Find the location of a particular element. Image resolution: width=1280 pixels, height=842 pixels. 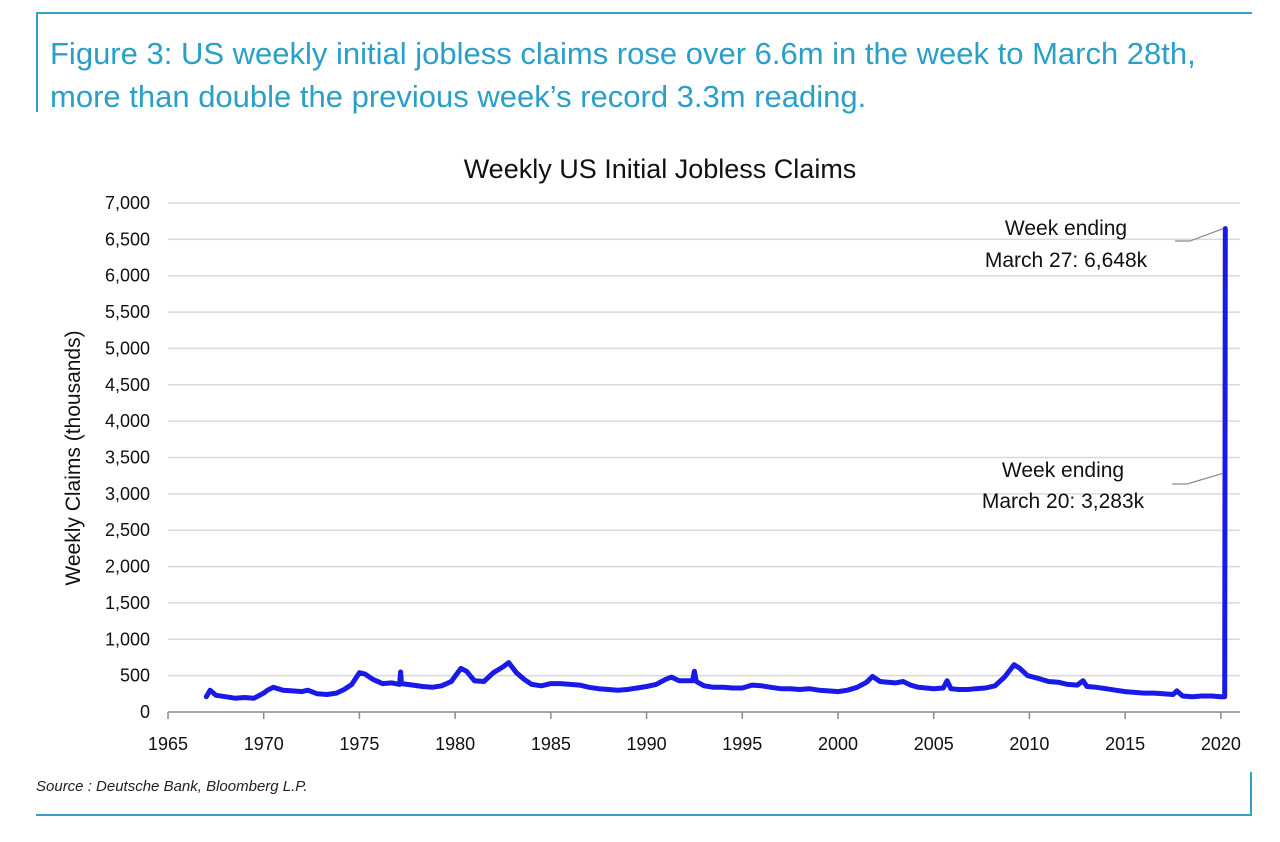

footer-rule is located at coordinates (644, 815).